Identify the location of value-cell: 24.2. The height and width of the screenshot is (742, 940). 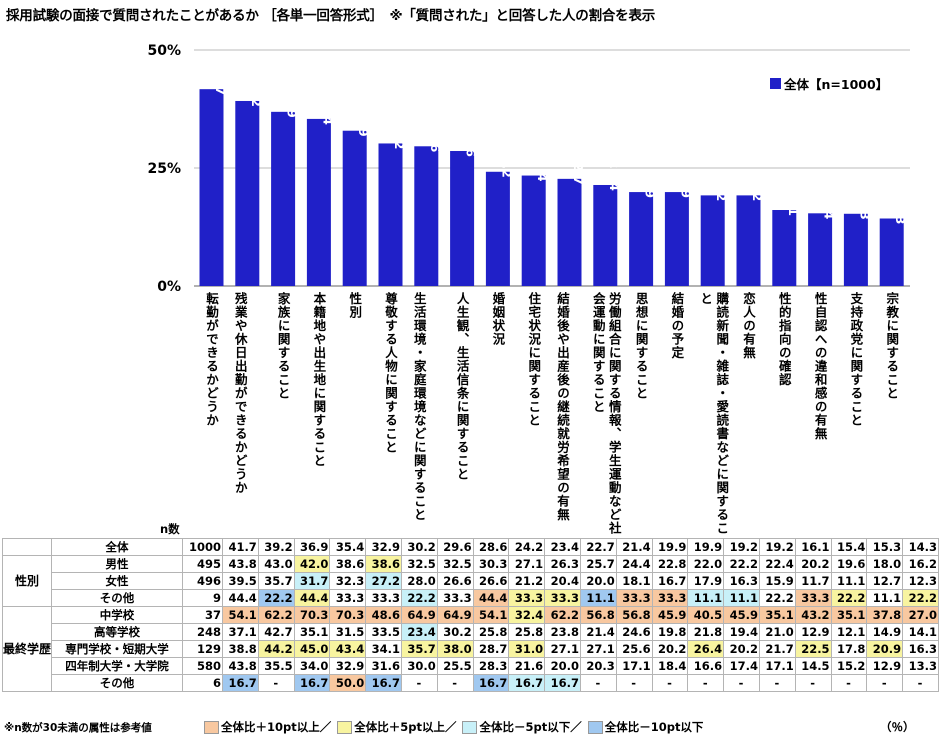
(527, 547).